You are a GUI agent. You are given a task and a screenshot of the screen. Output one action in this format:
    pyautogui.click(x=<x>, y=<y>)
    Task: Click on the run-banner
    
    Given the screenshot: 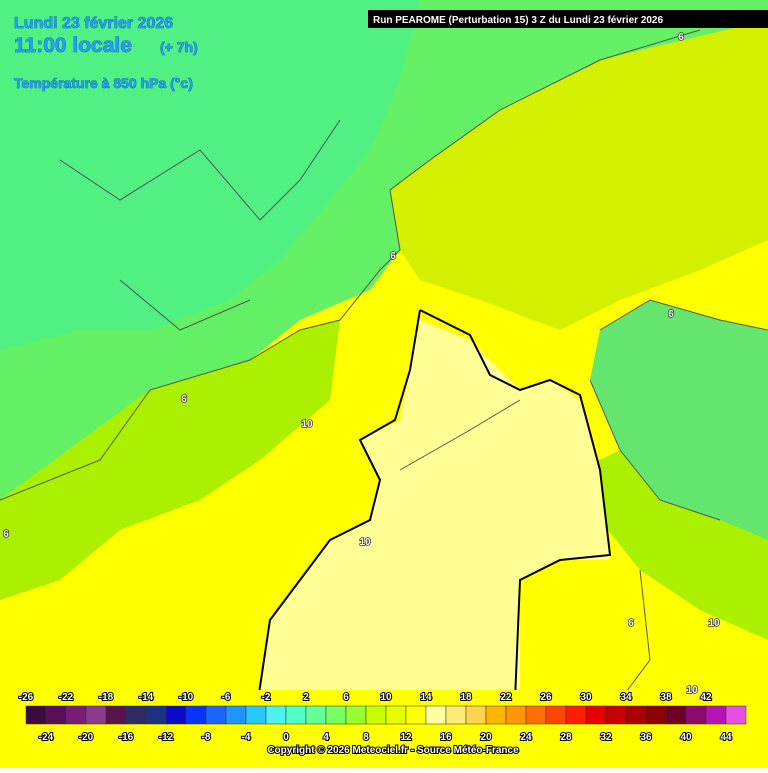 What is the action you would take?
    pyautogui.click(x=568, y=19)
    